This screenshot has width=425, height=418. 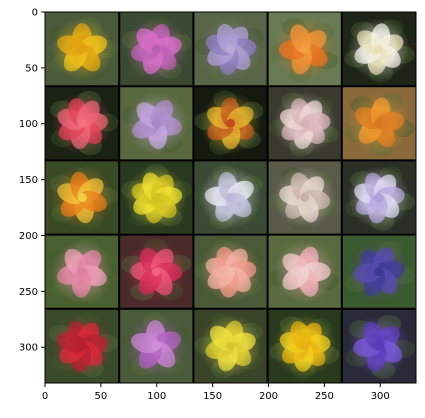 I want to click on image-tile-red-pink-flower, so click(x=82, y=123).